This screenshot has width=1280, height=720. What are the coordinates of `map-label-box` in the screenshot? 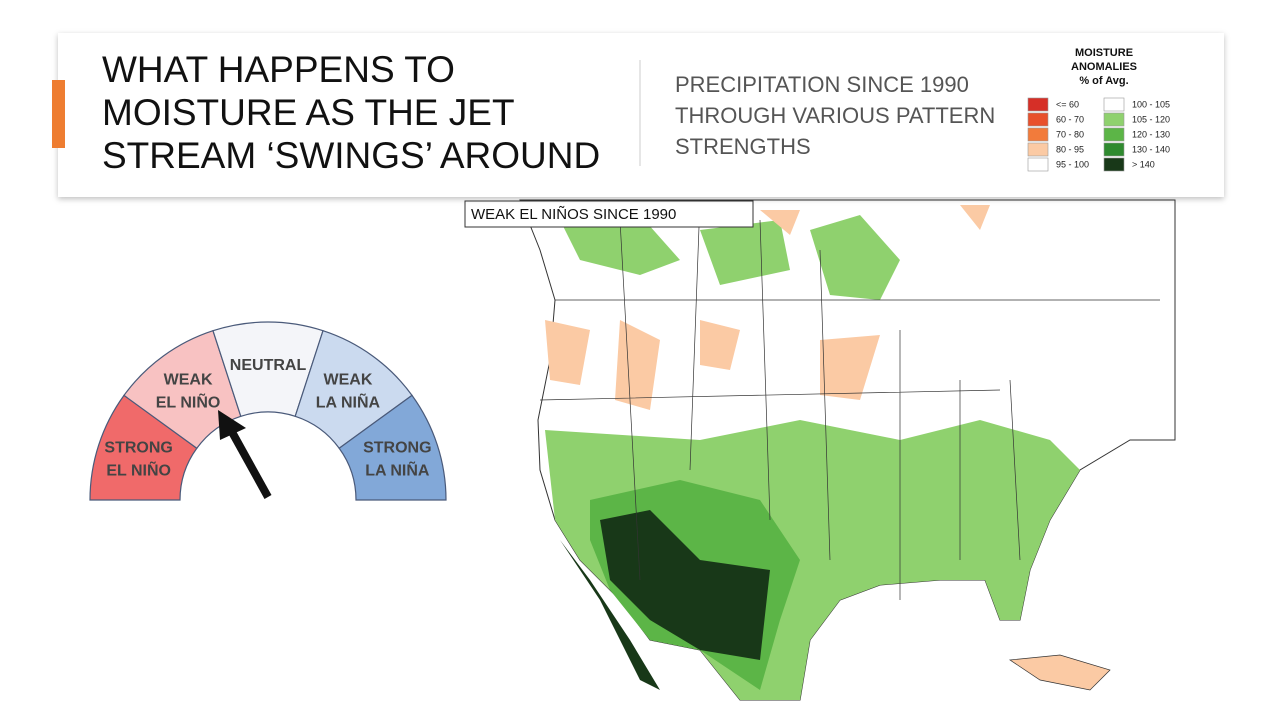 It's located at (609, 214).